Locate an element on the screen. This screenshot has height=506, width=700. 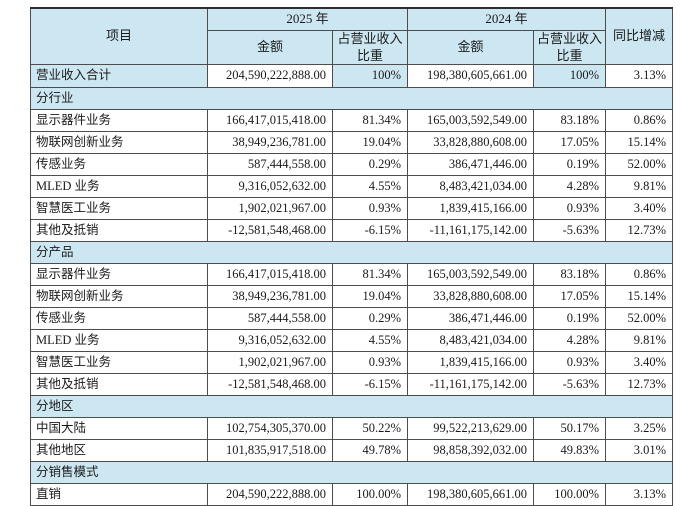
header-year-2024: 2024 年 is located at coordinates (507, 19).